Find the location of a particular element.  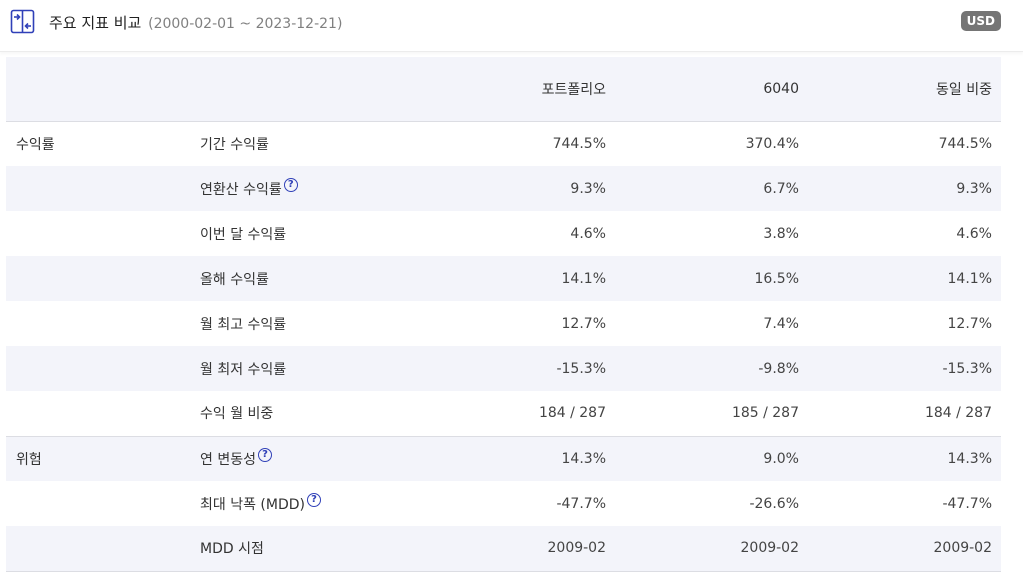

metric-cell: 연환산 수익률? is located at coordinates (310, 188).